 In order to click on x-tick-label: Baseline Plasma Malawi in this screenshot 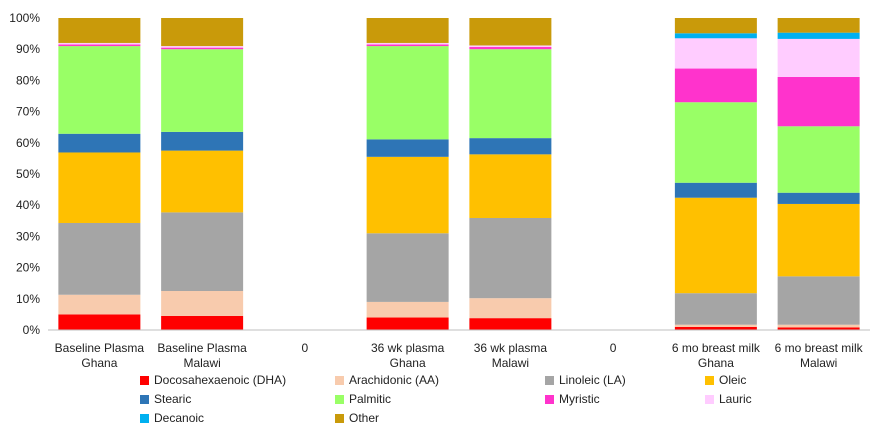, I will do `click(202, 355)`.